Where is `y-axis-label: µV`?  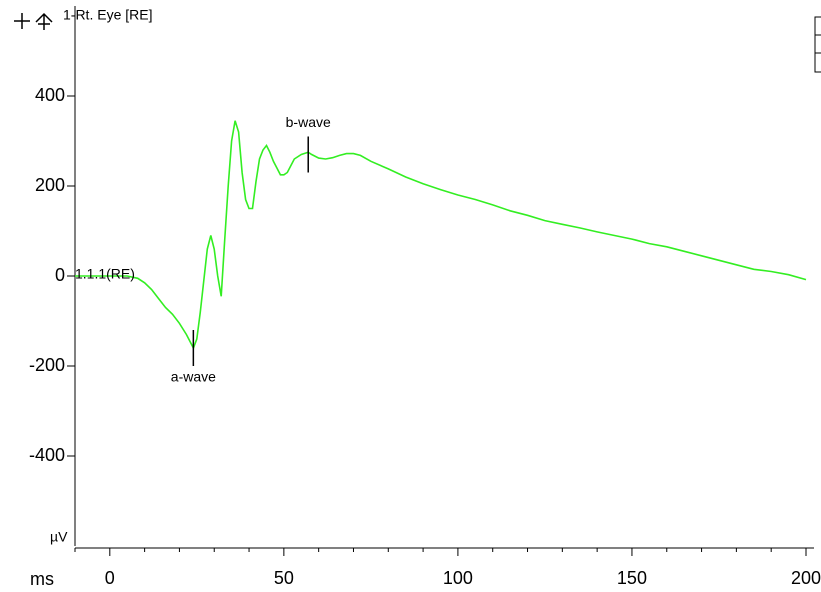 y-axis-label: µV is located at coordinates (59, 537).